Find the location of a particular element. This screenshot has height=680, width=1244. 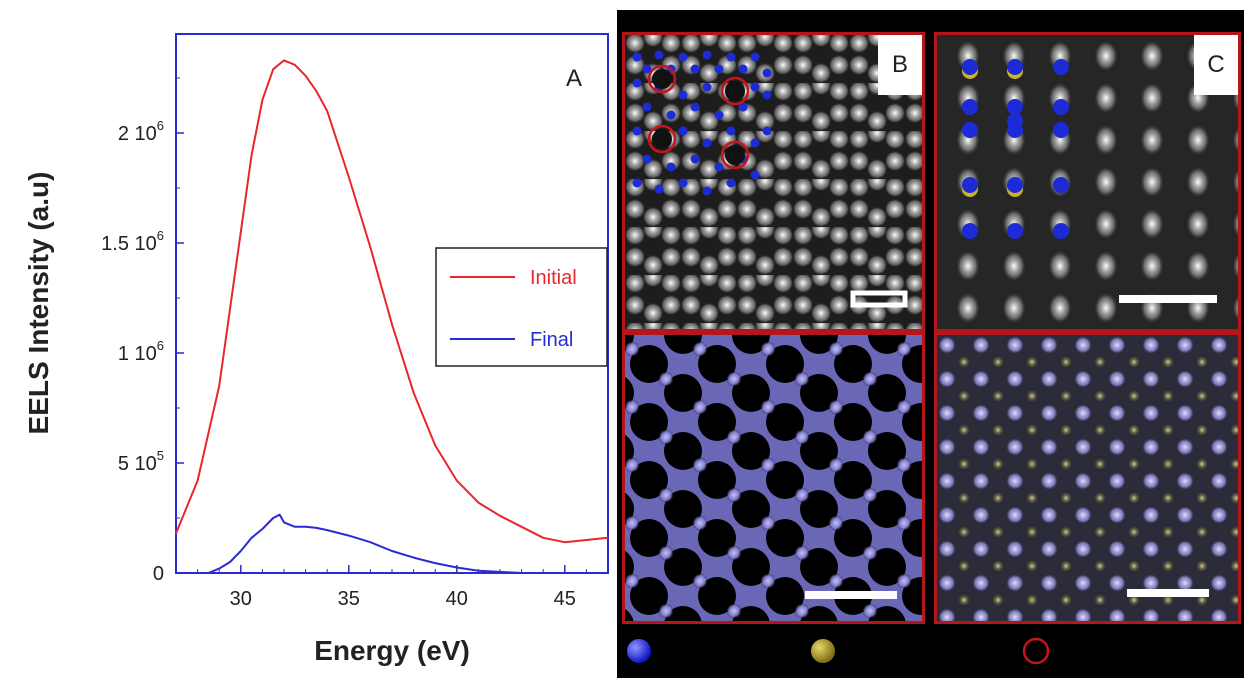

panel-c-bottom-image is located at coordinates (1087, 478).